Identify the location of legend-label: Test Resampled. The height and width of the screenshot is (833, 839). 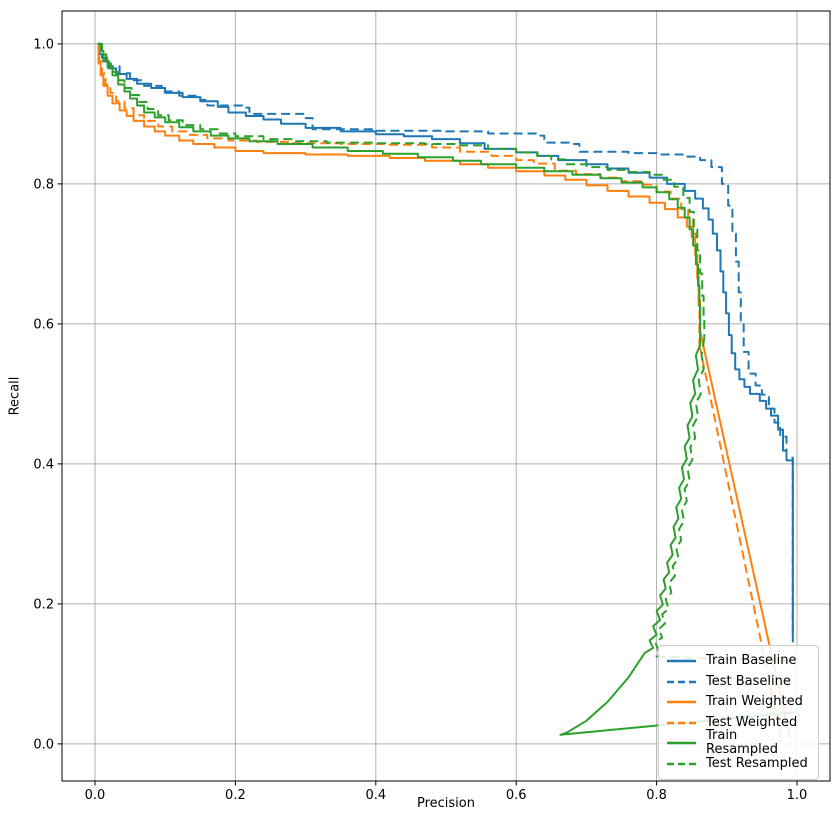
(757, 763).